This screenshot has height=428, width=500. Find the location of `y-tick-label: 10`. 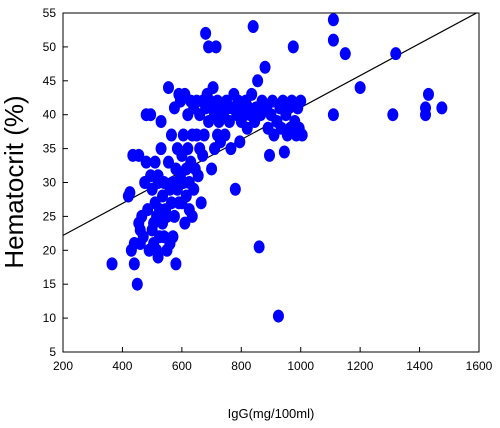

y-tick-label: 10 is located at coordinates (50, 318).